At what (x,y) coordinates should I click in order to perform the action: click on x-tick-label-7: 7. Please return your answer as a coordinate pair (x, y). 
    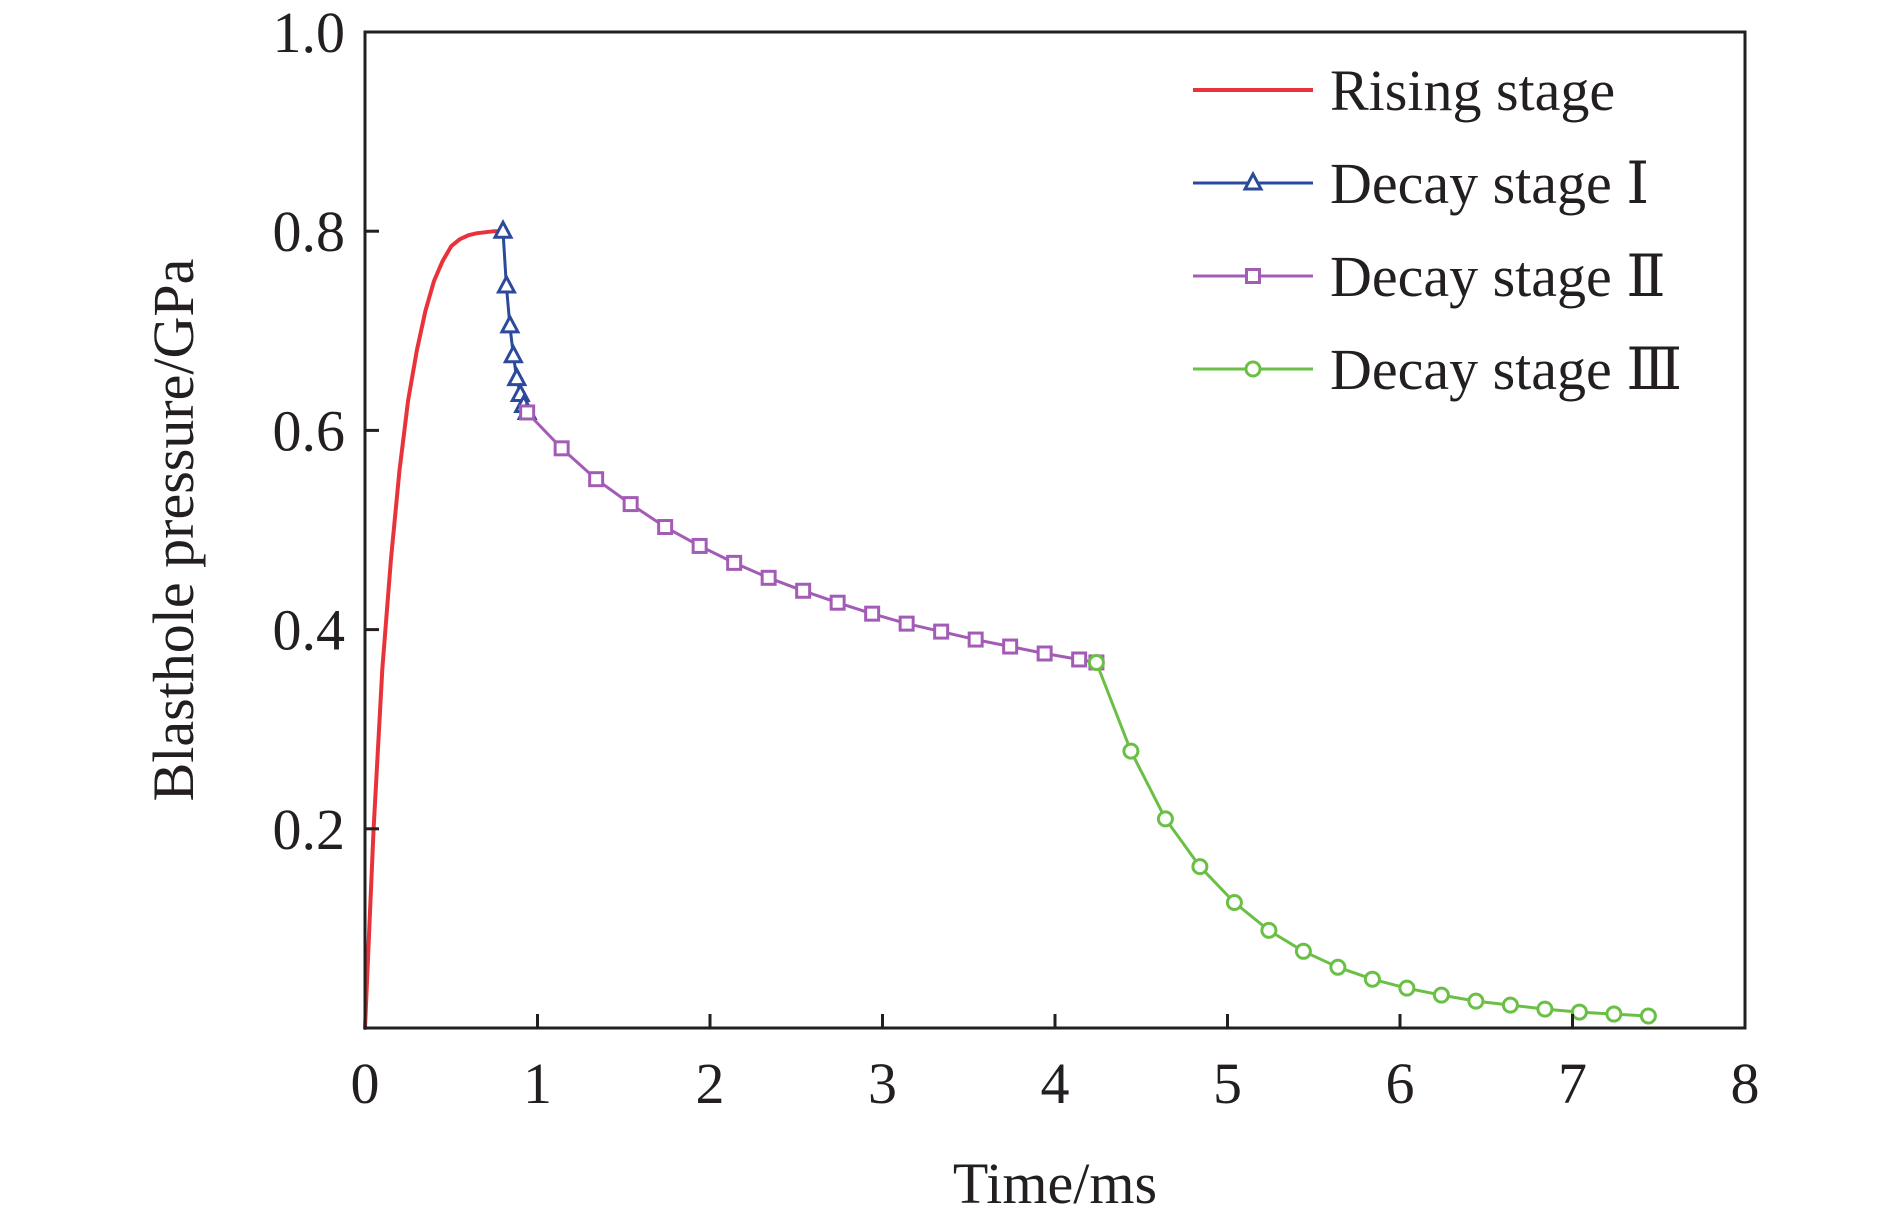
    Looking at the image, I should click on (1572, 1083).